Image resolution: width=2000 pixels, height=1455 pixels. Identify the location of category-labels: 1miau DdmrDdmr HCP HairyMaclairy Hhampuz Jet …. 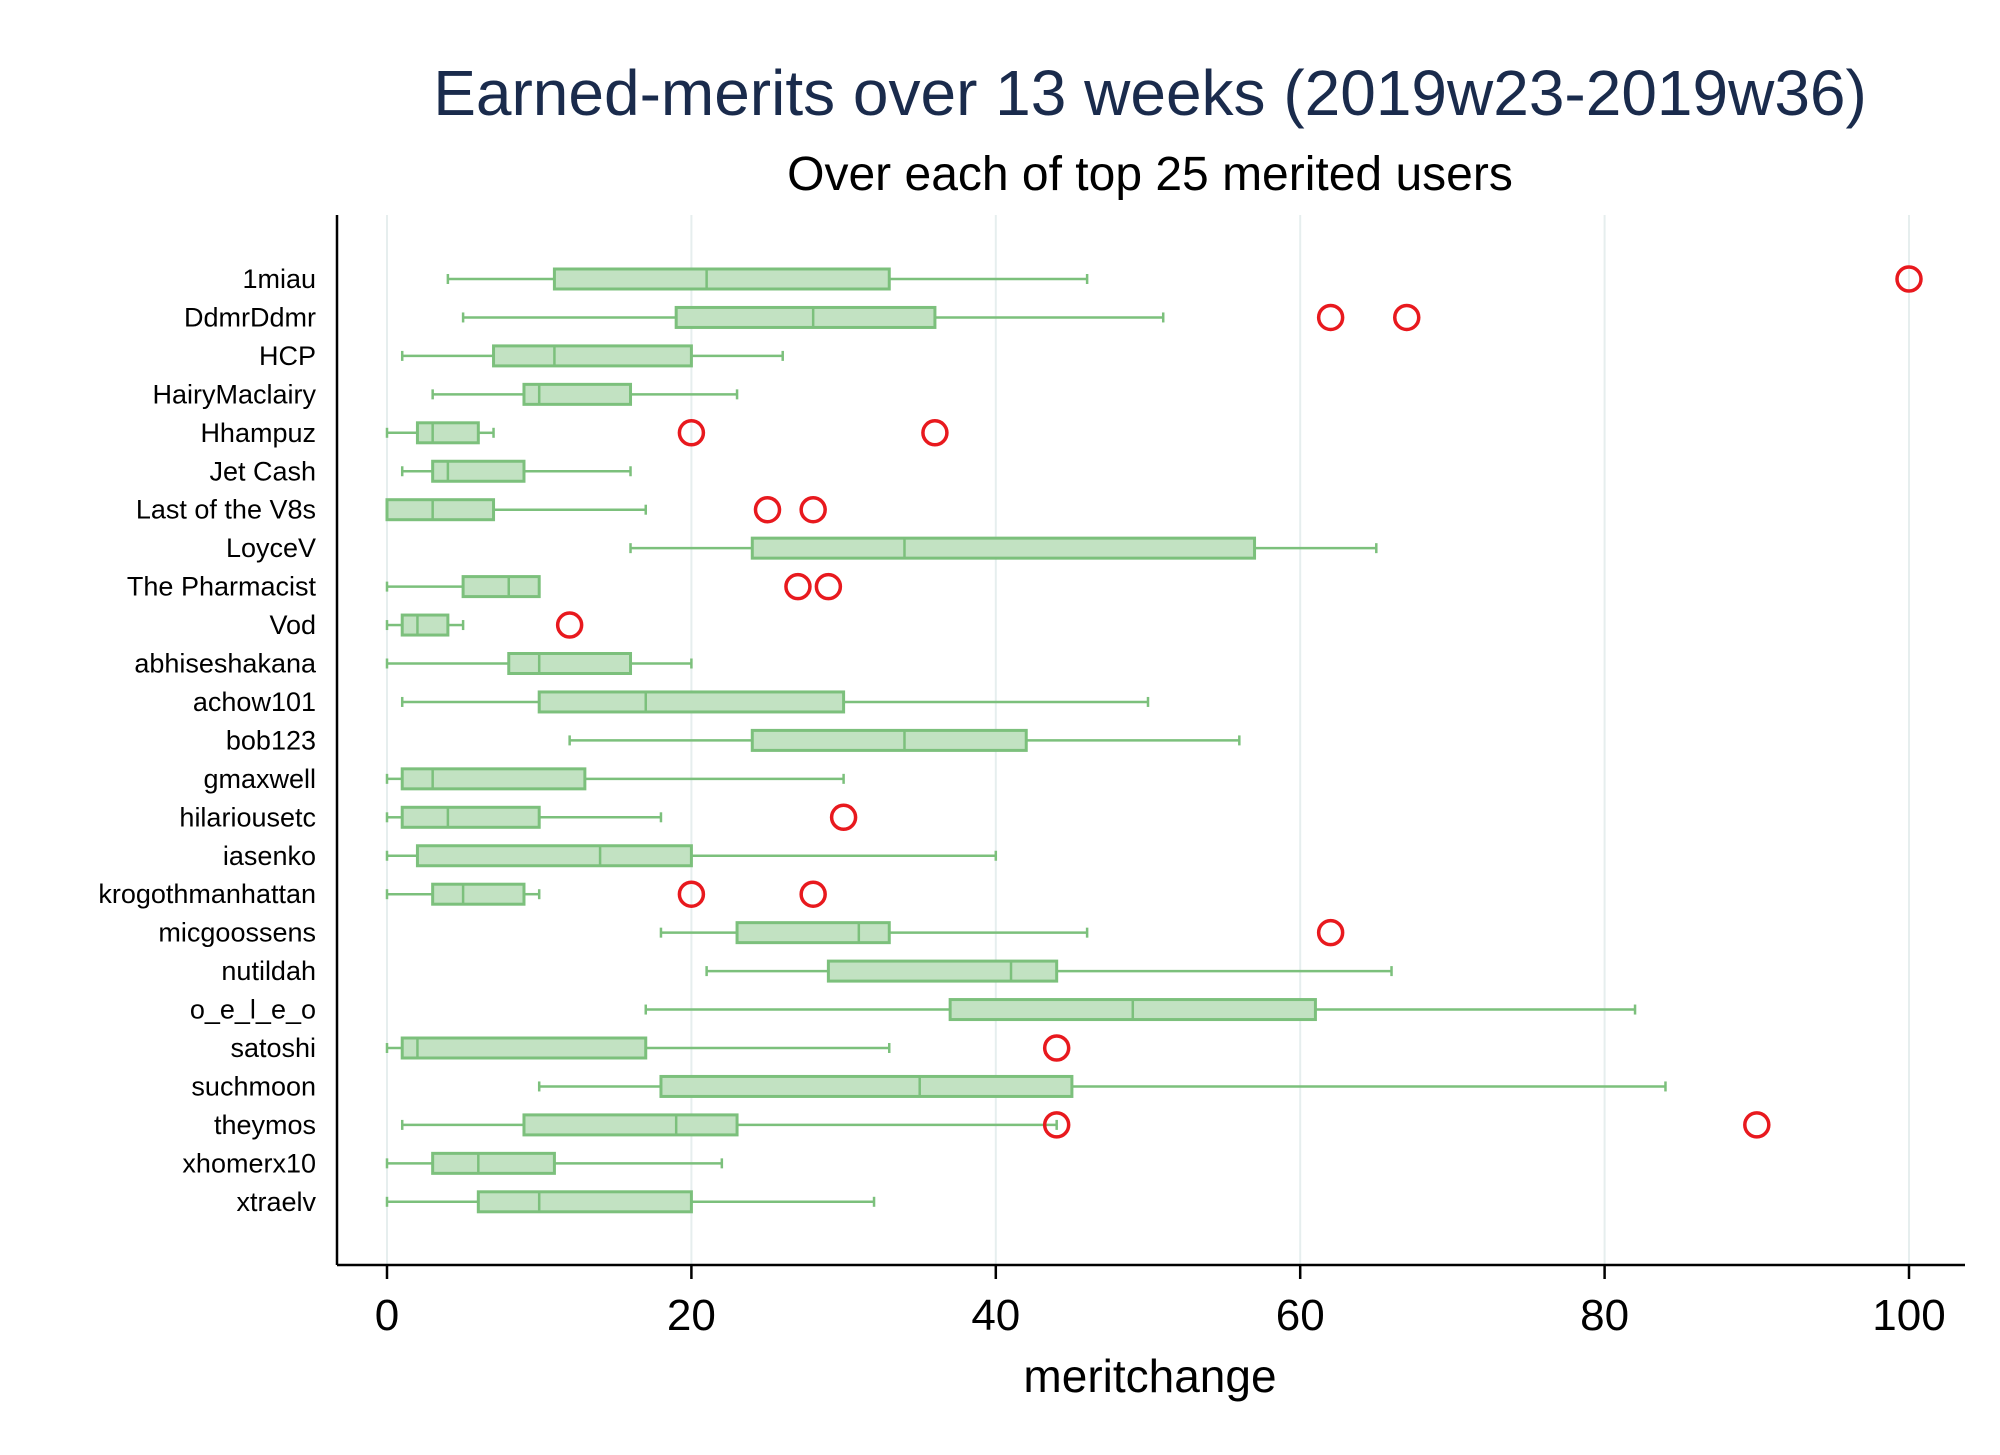
(207, 740).